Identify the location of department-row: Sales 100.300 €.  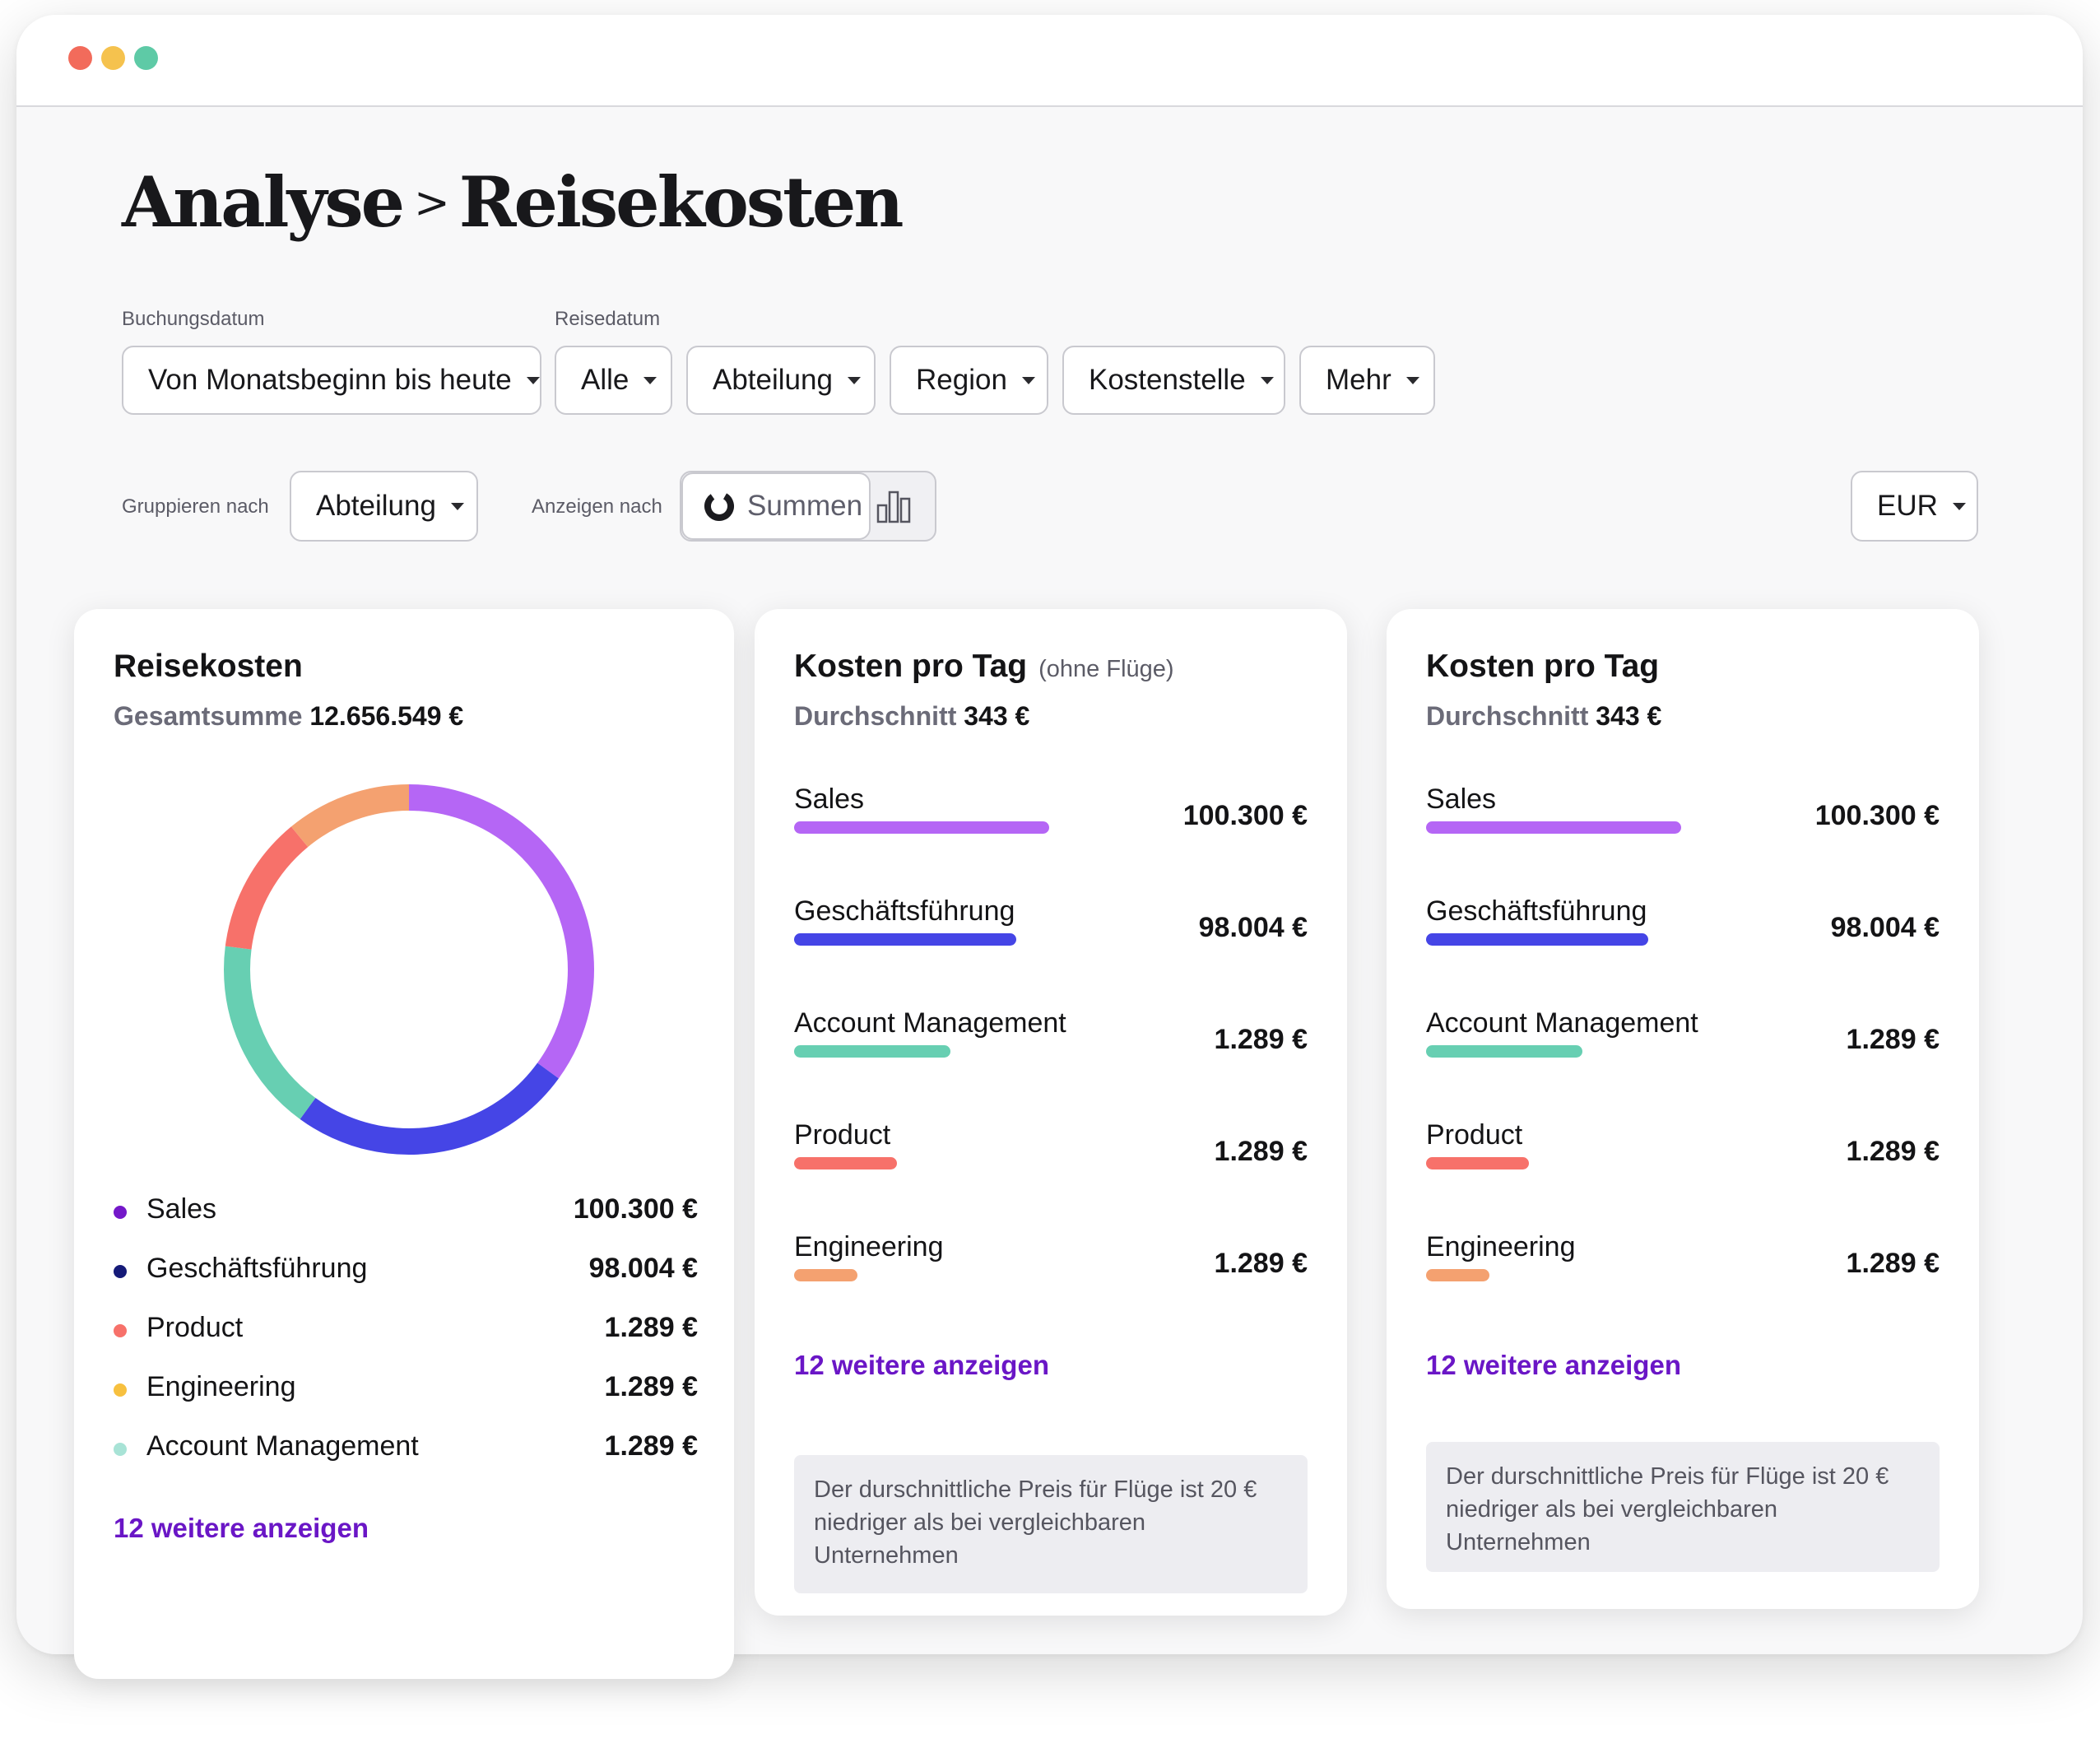
(1683, 825).